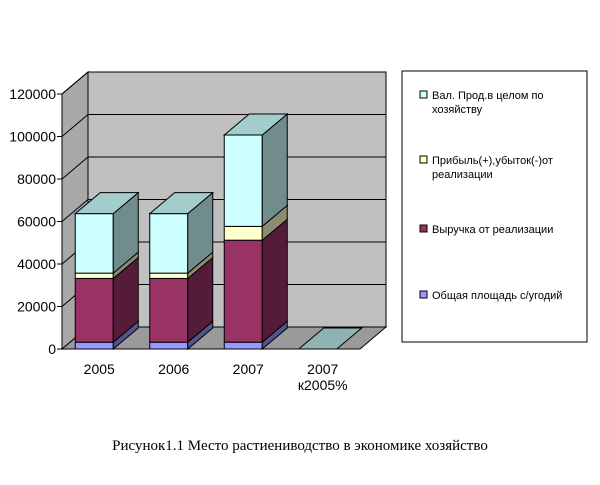  I want to click on x-tick-label: 2005, so click(99, 369).